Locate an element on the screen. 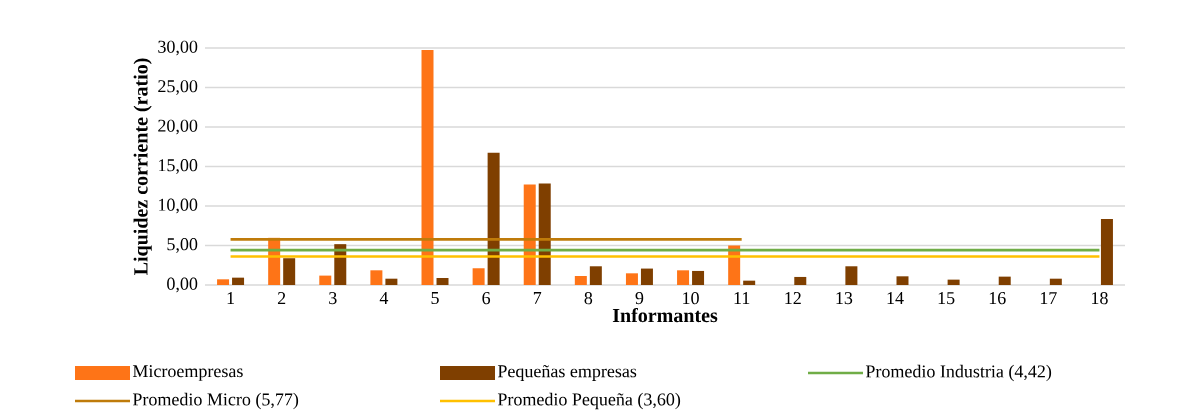 The width and height of the screenshot is (1200, 419). x-tick-label: 16 is located at coordinates (997, 298).